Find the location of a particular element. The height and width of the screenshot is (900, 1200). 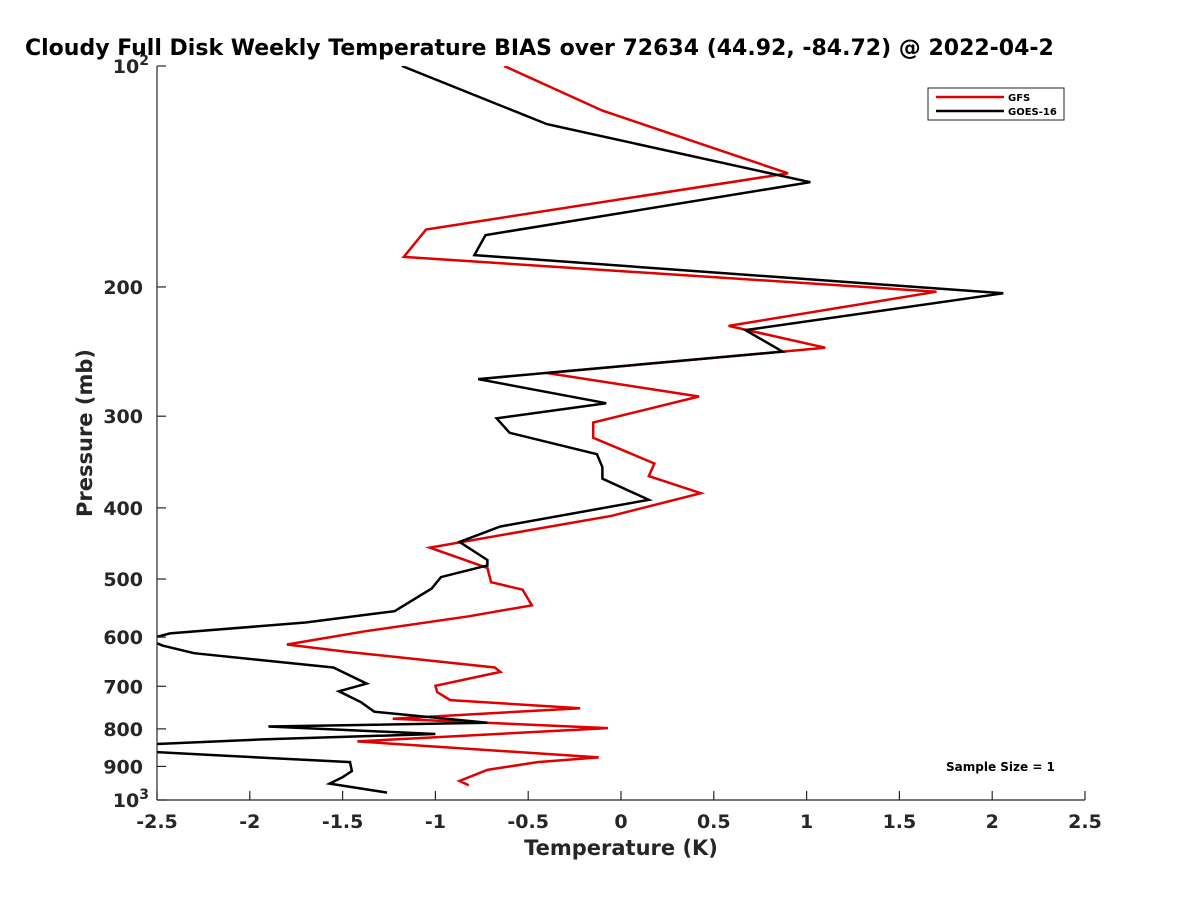

y-tick-label: 300 is located at coordinates (123, 417).